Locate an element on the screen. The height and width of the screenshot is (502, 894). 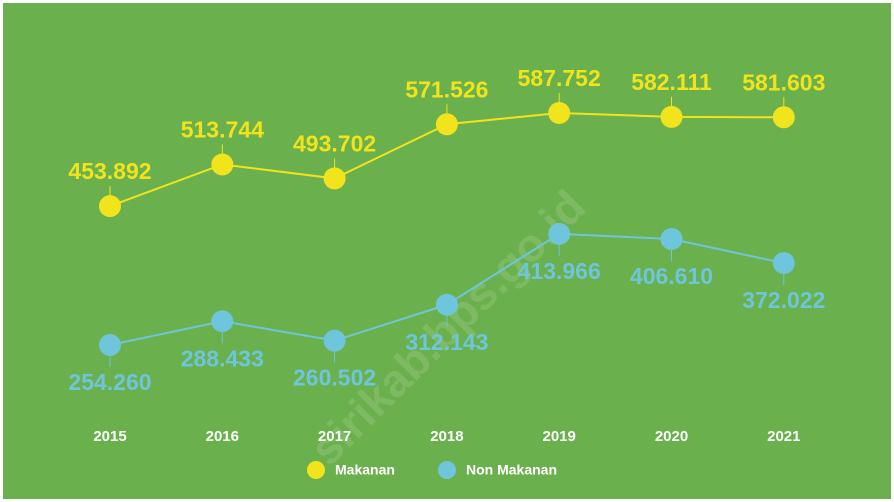
data-label: 571.526 is located at coordinates (446, 89).